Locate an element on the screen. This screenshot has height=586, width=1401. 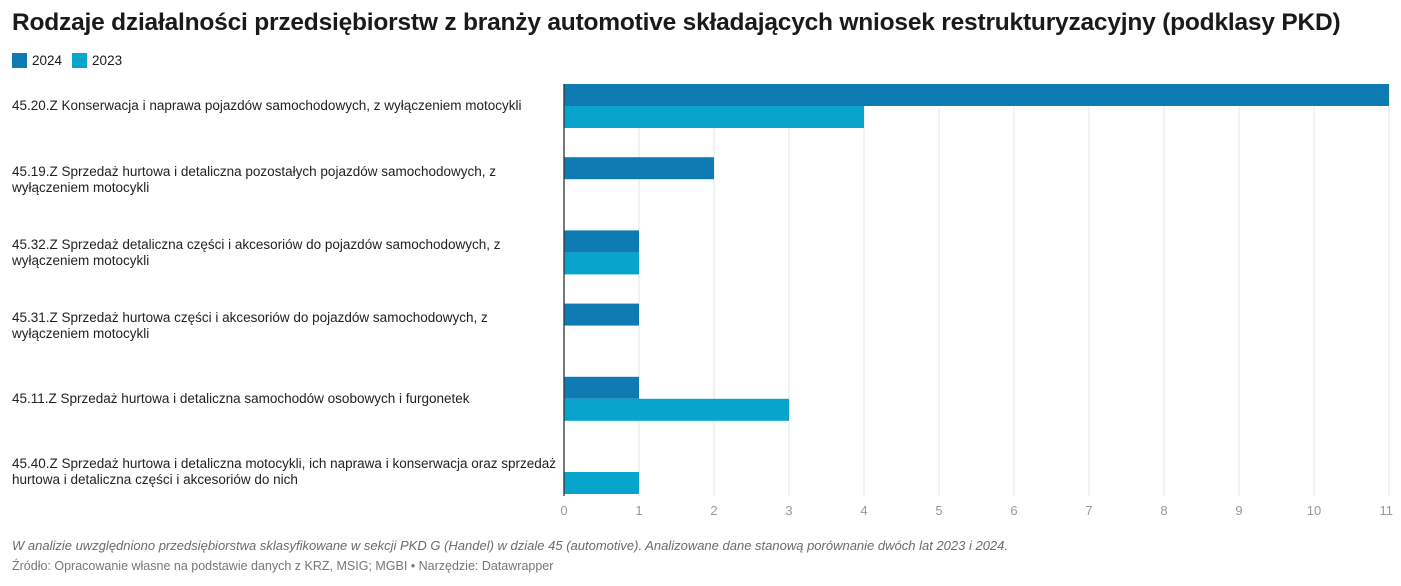
legend-item-2023: 2023 is located at coordinates (97, 60).